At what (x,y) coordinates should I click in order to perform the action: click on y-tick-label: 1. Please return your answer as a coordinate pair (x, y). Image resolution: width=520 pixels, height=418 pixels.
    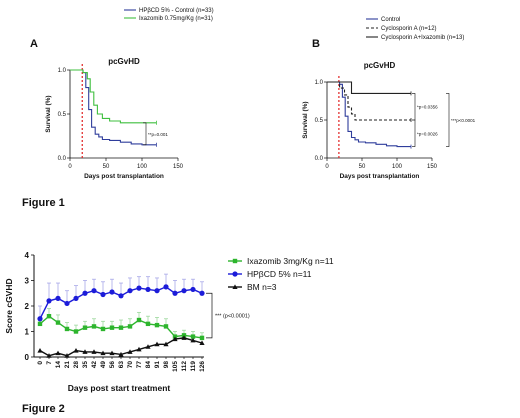
    Looking at the image, I should click on (27, 332).